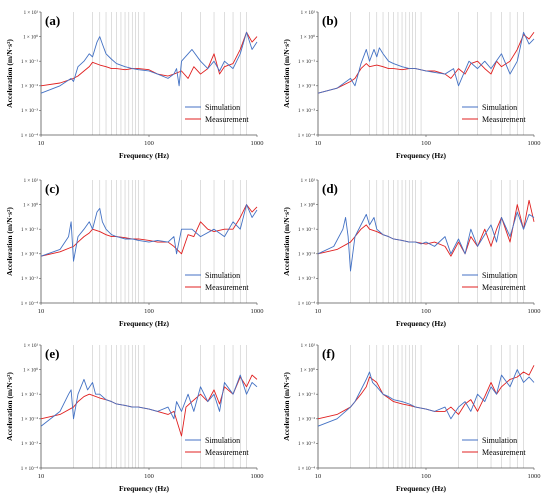 The width and height of the screenshot is (550, 499). I want to click on panel-label: (d), so click(330, 188).